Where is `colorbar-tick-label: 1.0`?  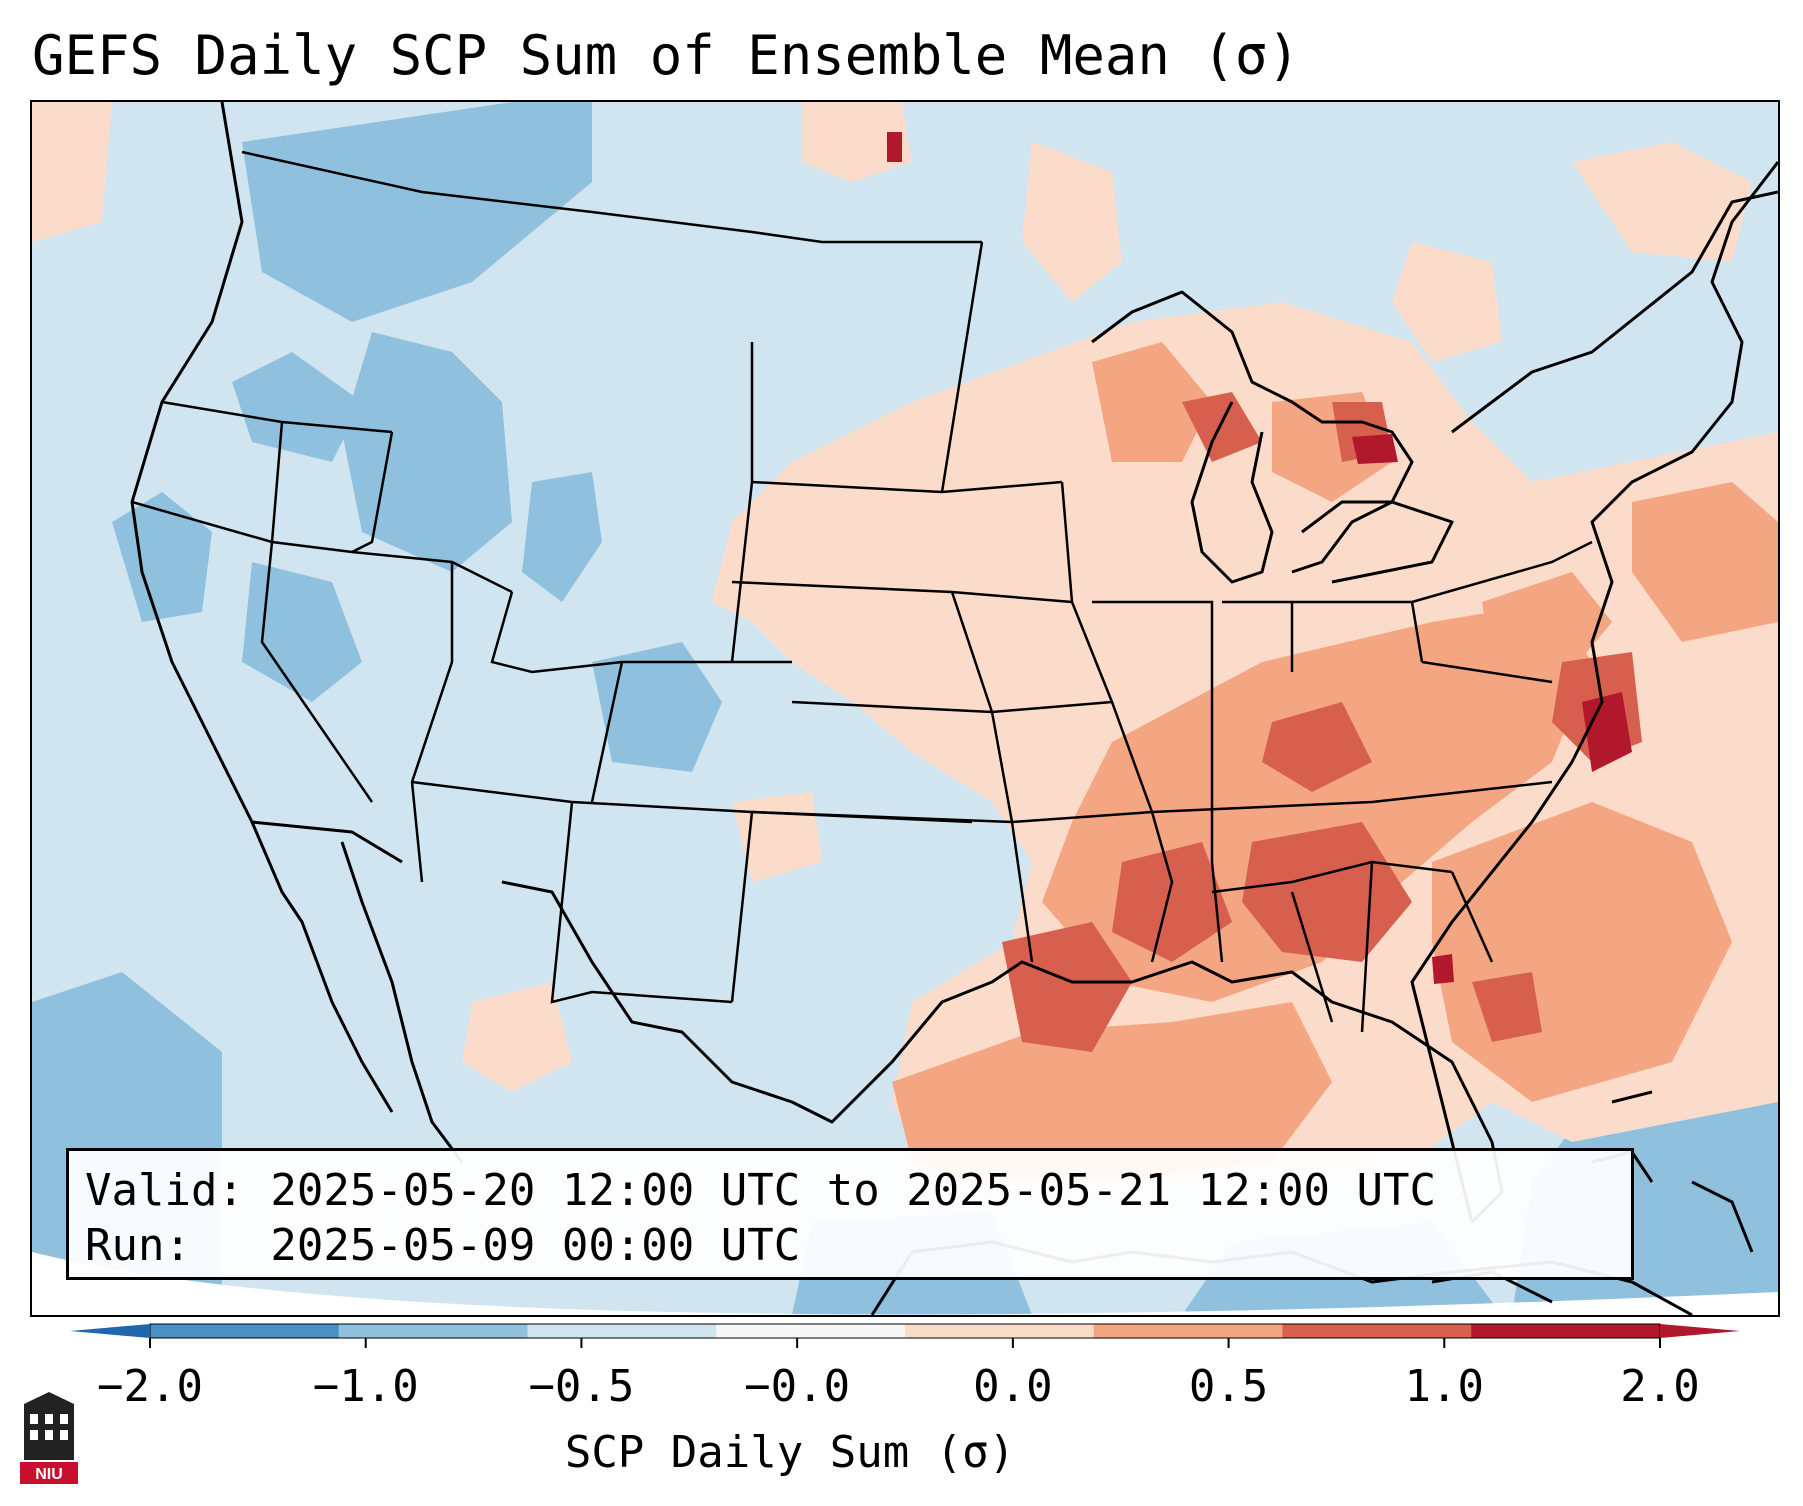
colorbar-tick-label: 1.0 is located at coordinates (1444, 1386).